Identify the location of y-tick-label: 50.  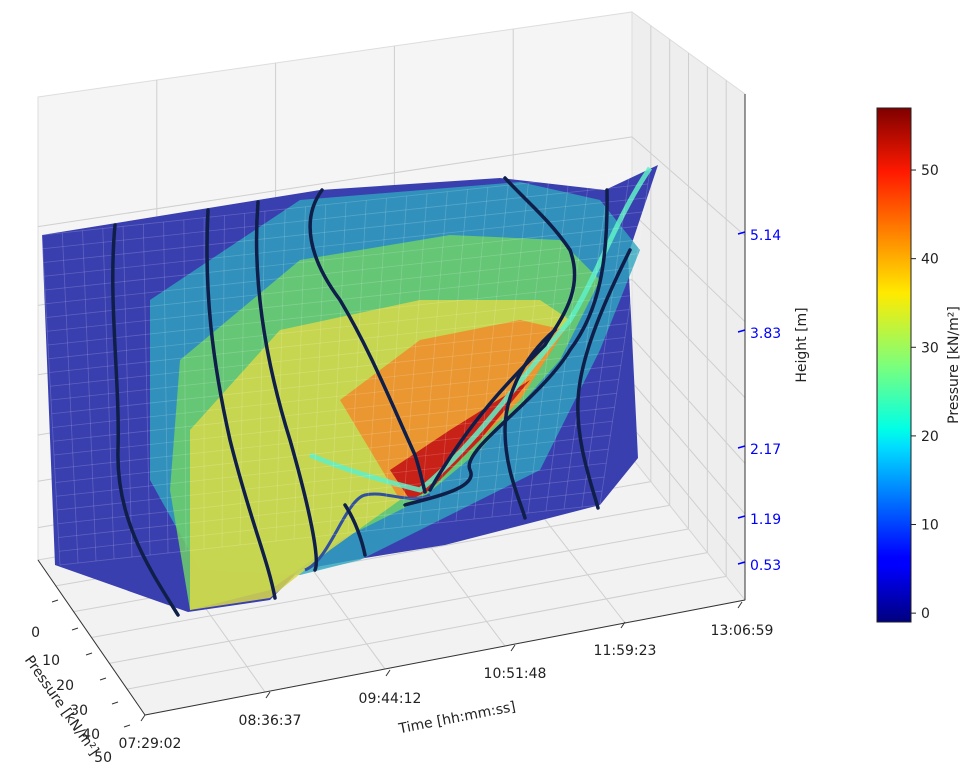
(103, 758).